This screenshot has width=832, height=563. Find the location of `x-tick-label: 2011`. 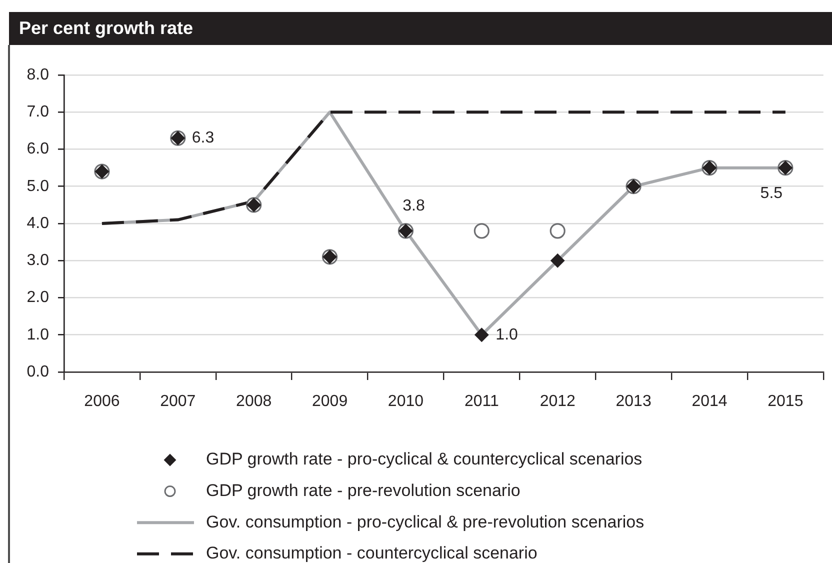

x-tick-label: 2011 is located at coordinates (481, 401).